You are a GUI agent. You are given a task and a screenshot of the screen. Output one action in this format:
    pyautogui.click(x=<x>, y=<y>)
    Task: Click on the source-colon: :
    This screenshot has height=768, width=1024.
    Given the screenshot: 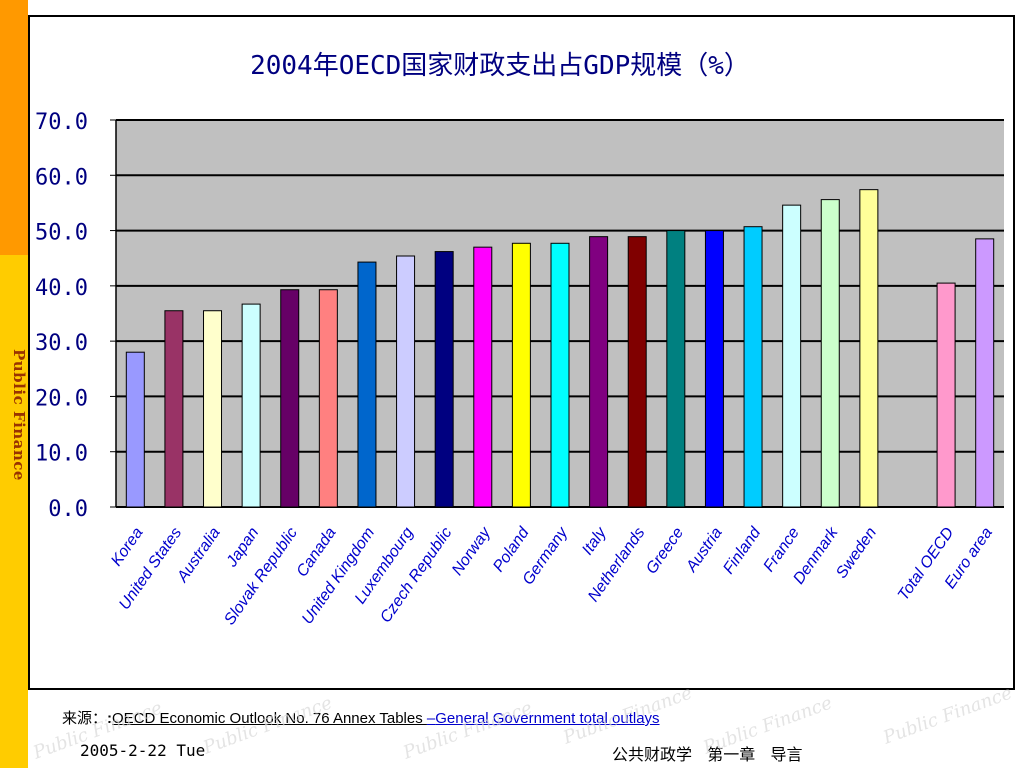 What is the action you would take?
    pyautogui.click(x=110, y=718)
    